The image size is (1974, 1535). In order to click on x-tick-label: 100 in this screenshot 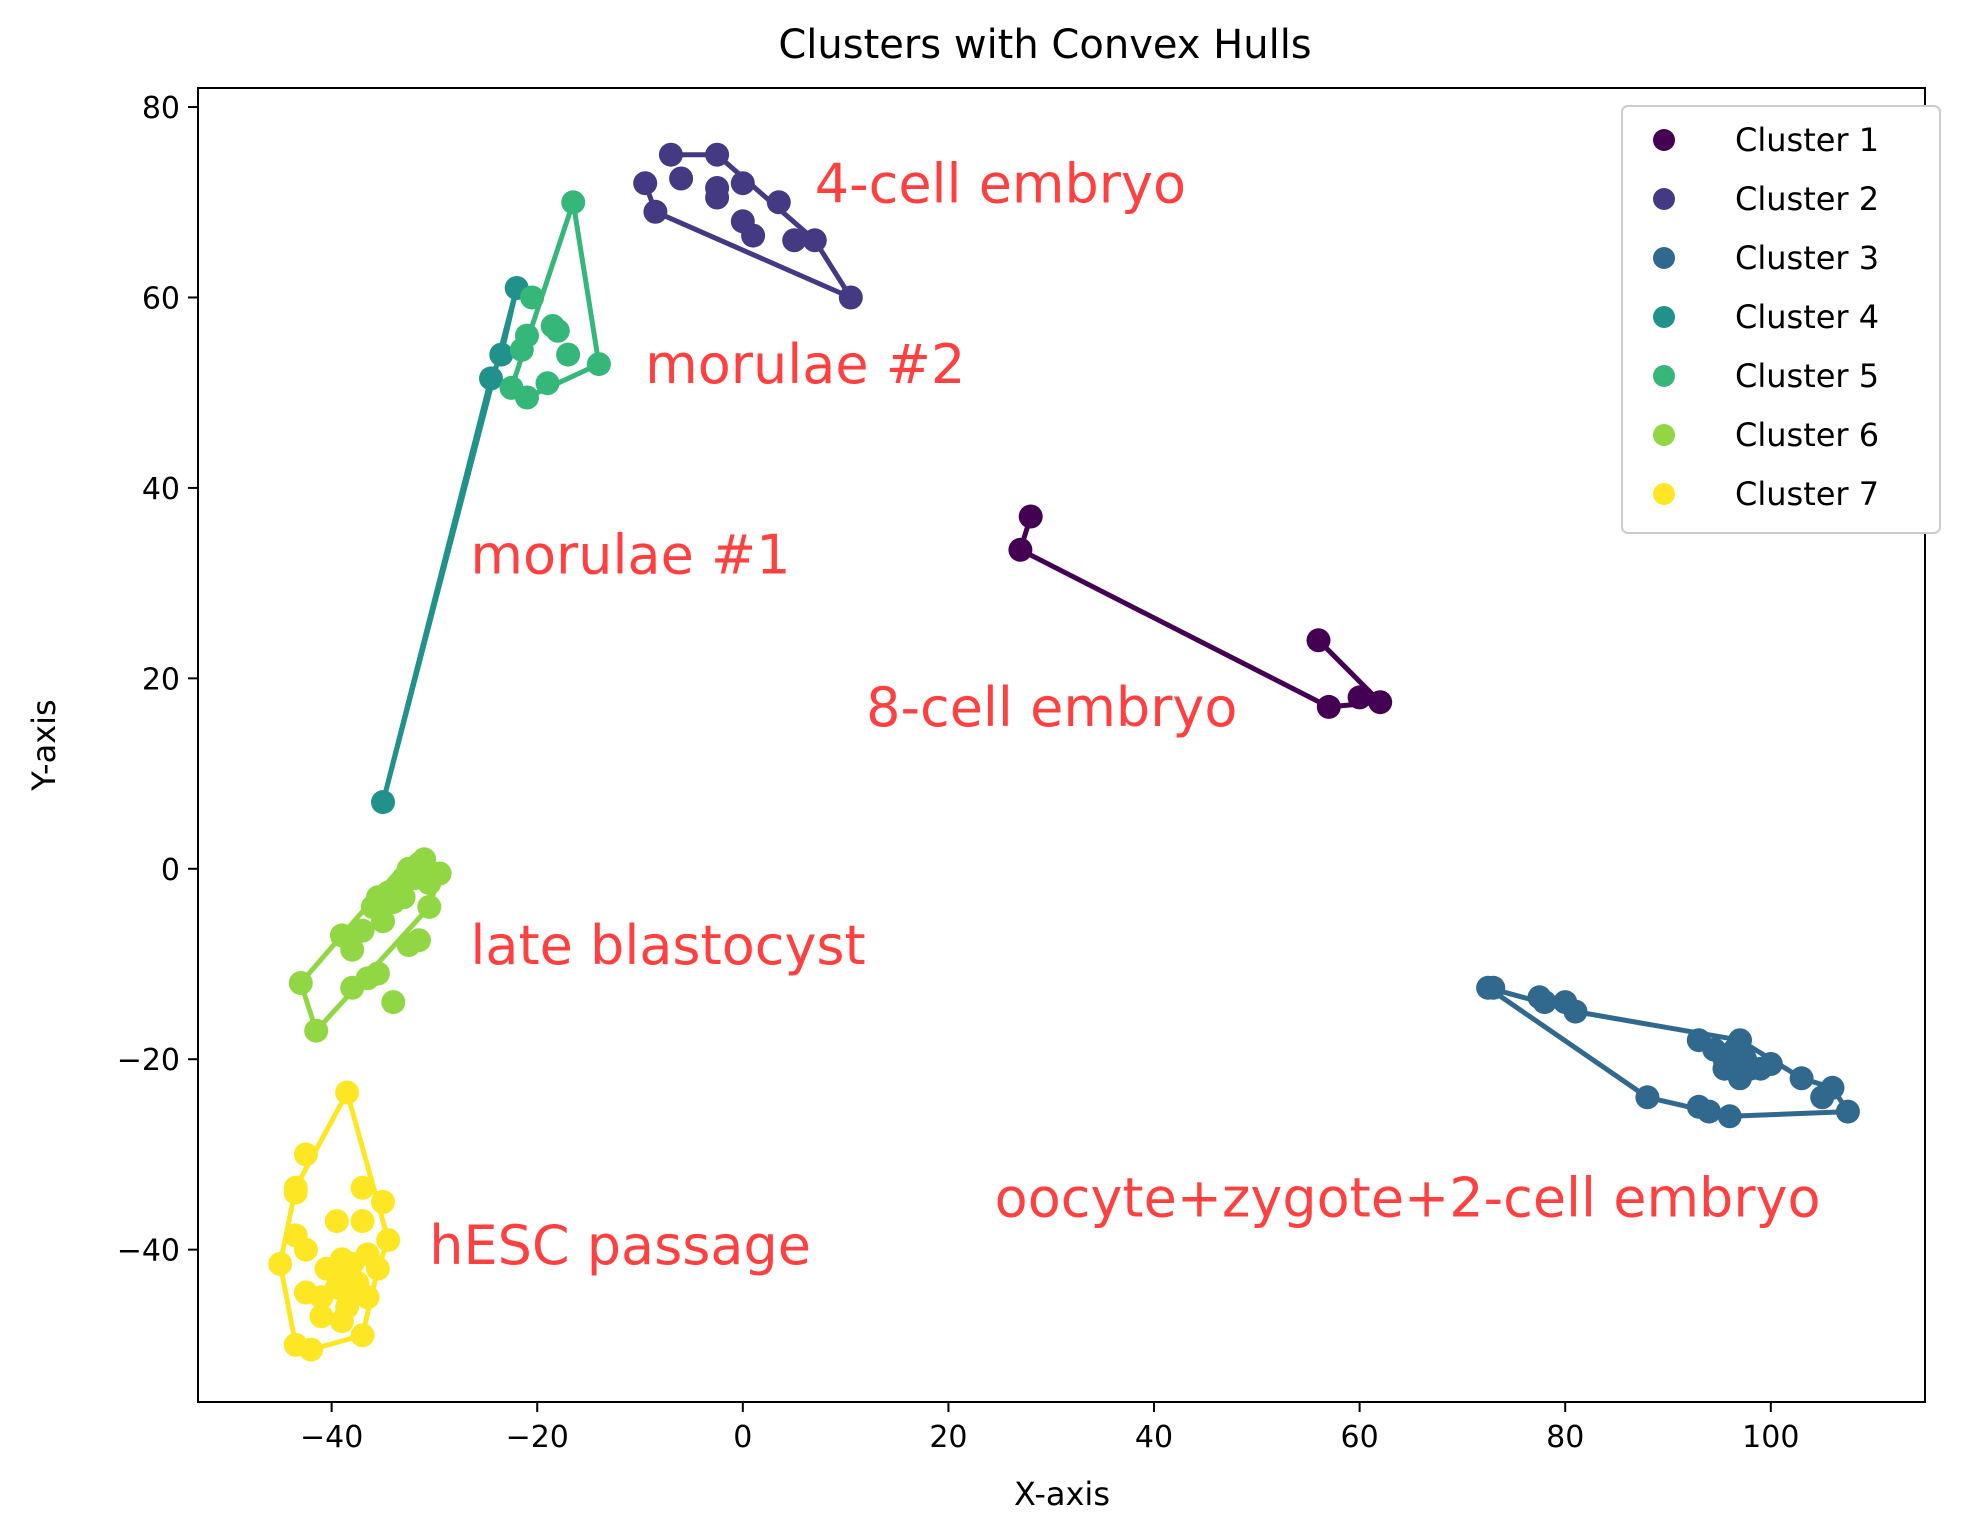, I will do `click(1770, 1437)`.